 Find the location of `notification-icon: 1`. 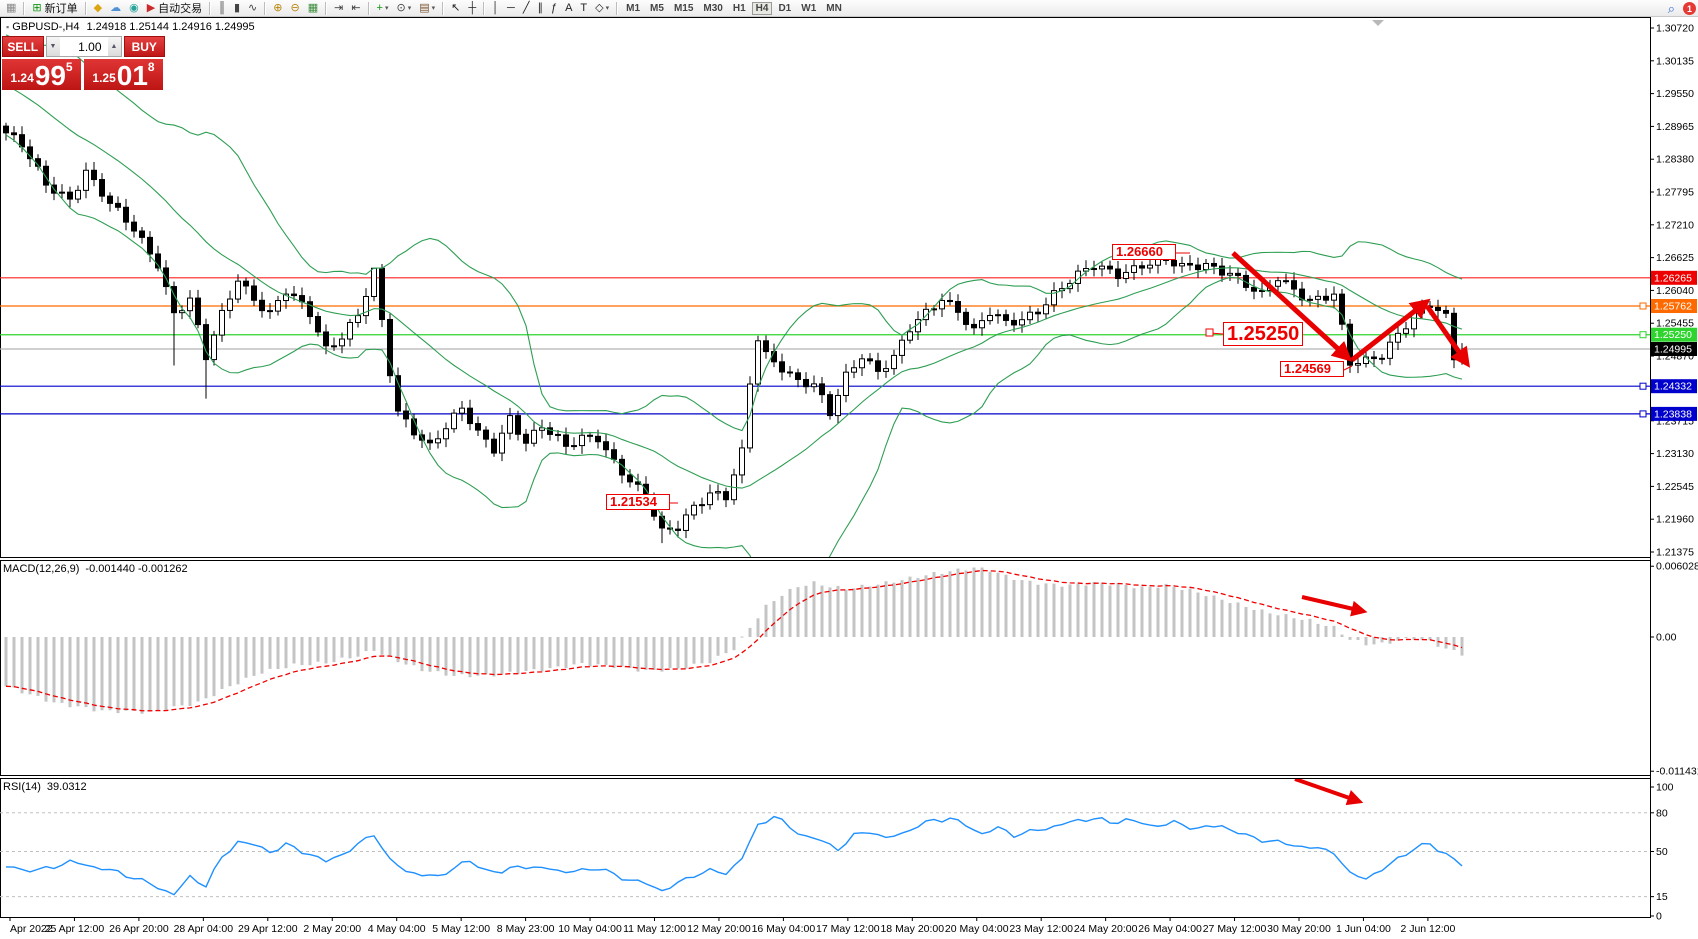

notification-icon: 1 is located at coordinates (1689, 8).